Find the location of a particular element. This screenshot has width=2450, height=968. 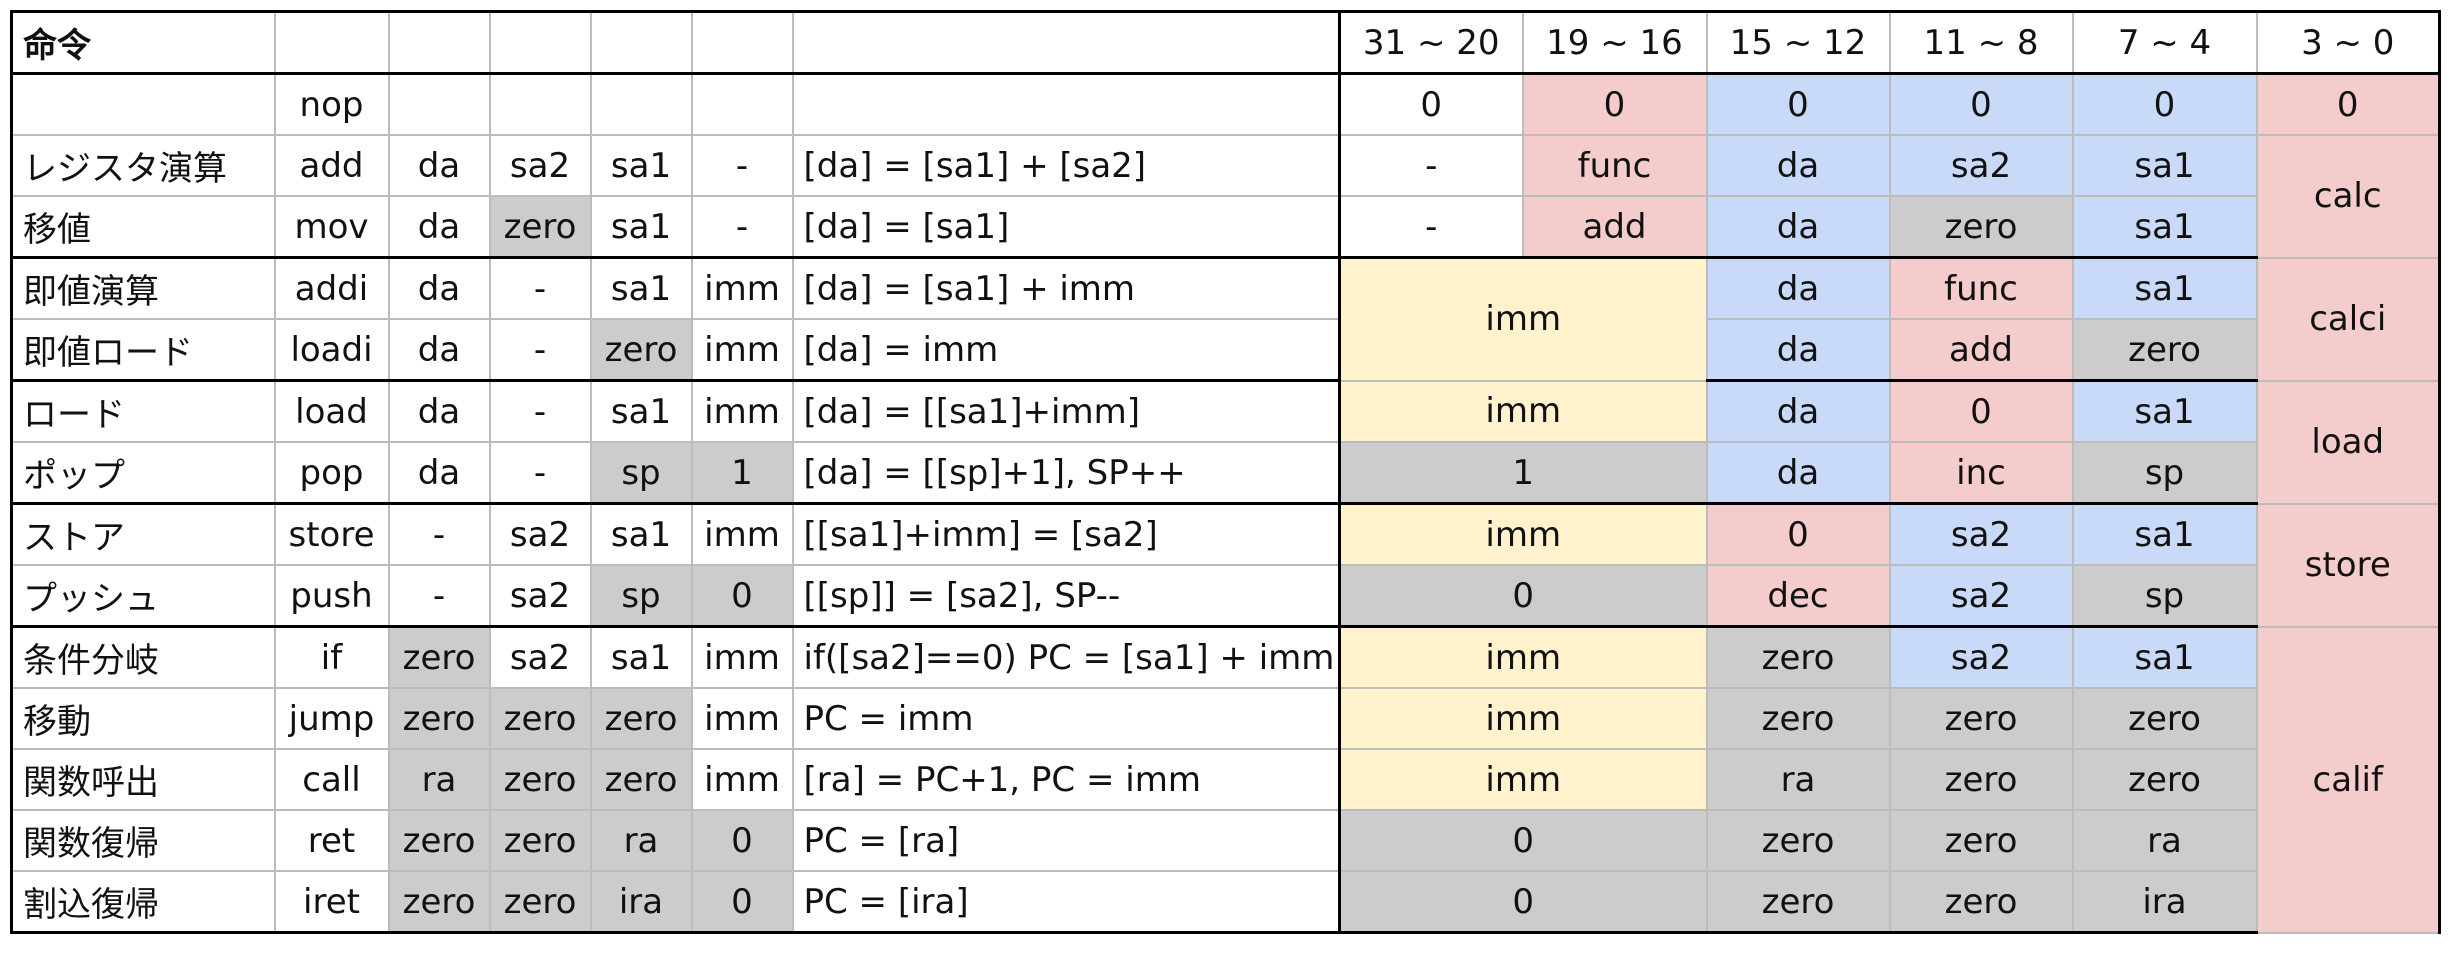

operand-cell: ira is located at coordinates (641, 902).